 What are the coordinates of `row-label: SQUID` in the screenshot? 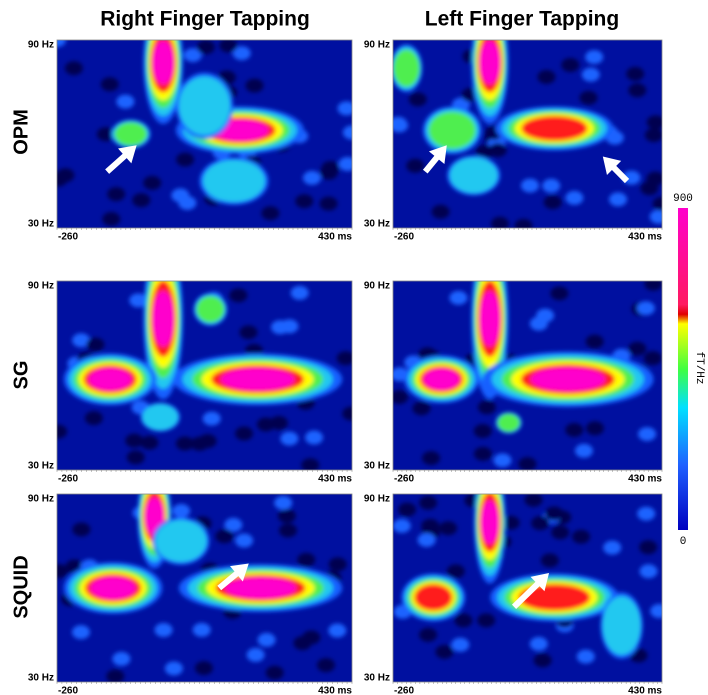 It's located at (21, 586).